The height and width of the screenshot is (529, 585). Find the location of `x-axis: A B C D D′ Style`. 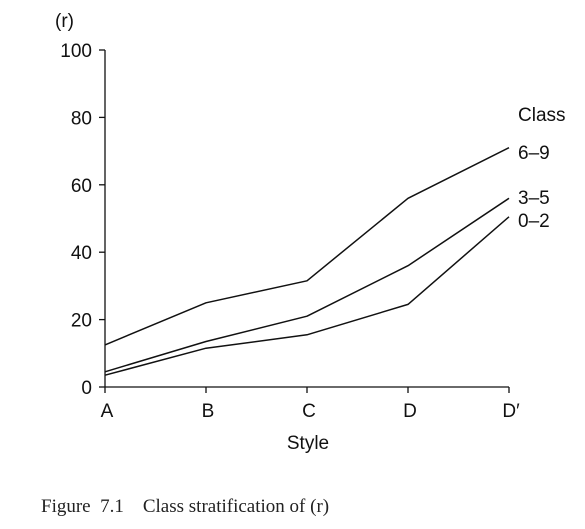

x-axis: A B C D D′ Style is located at coordinates (310, 420).